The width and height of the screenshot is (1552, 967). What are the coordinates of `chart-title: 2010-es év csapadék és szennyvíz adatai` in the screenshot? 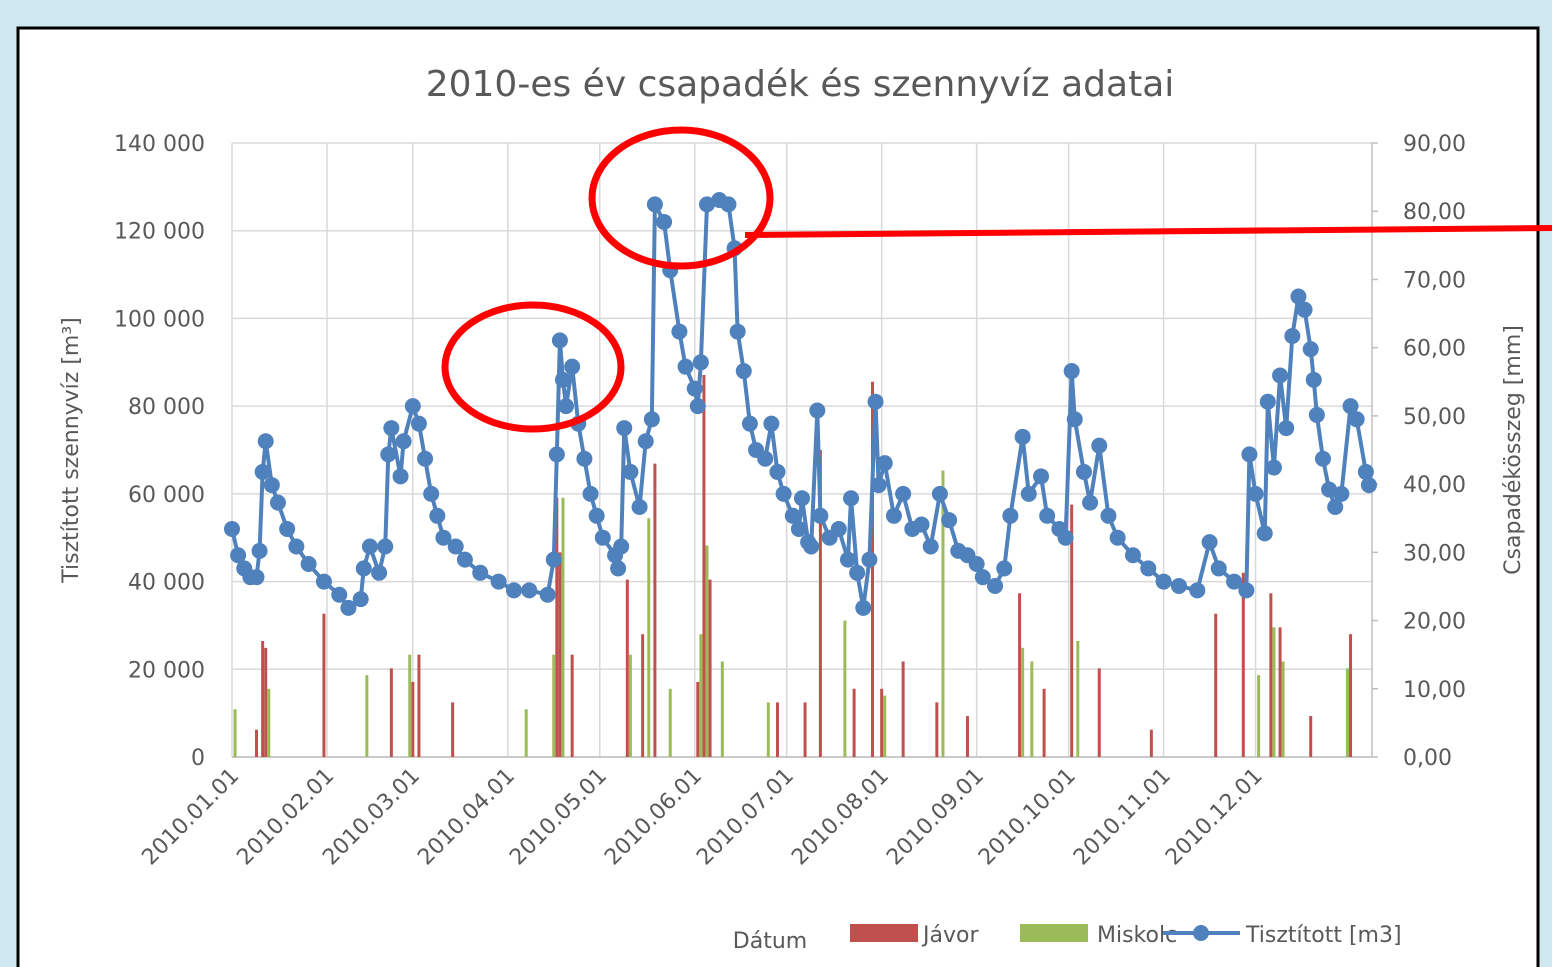 It's located at (800, 84).